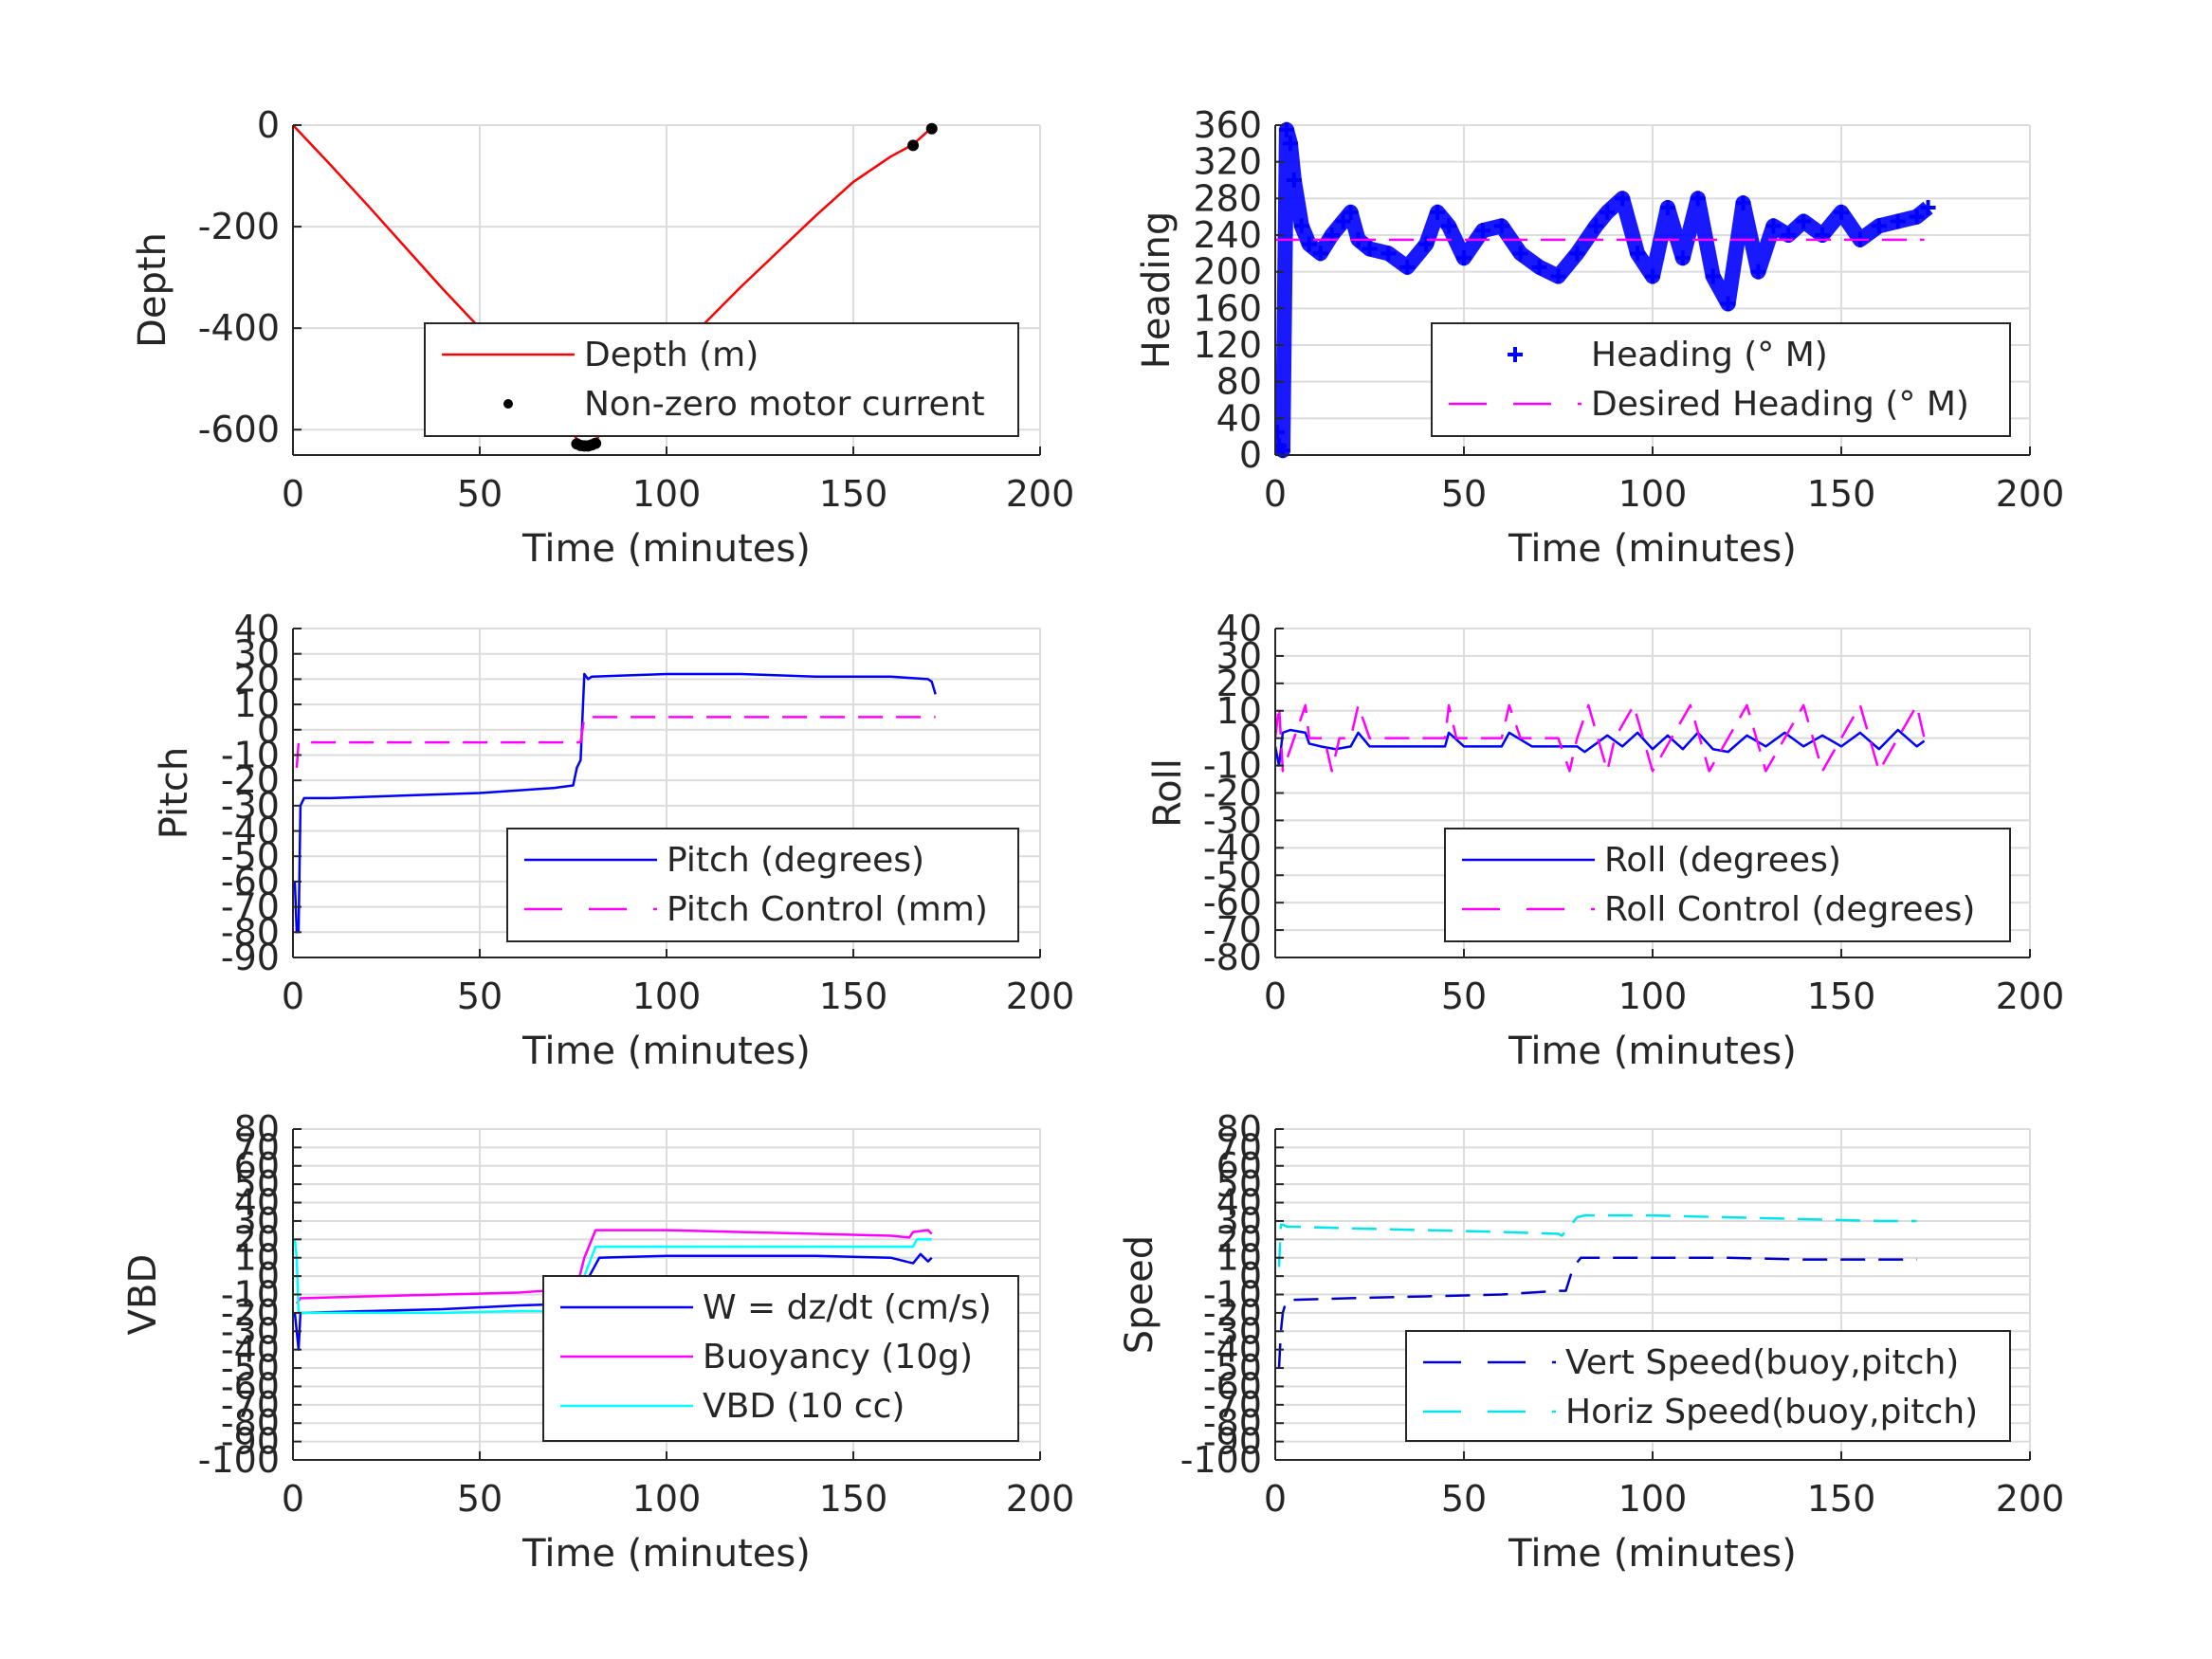 This screenshot has width=2212, height=1659. Describe the element at coordinates (1157, 290) in the screenshot. I see `y-axis-label: Heading` at that location.